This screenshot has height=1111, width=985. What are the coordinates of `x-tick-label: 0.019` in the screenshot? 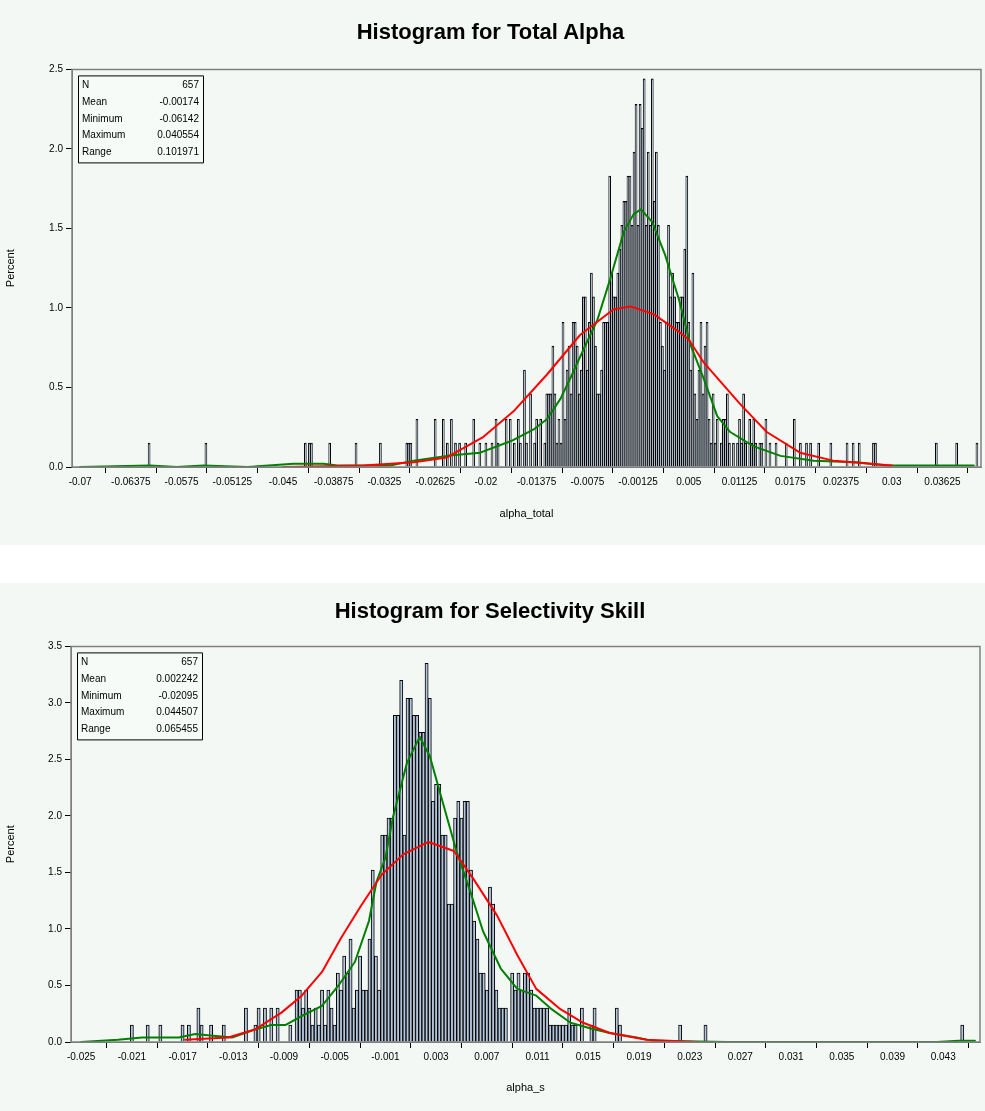 It's located at (639, 1056).